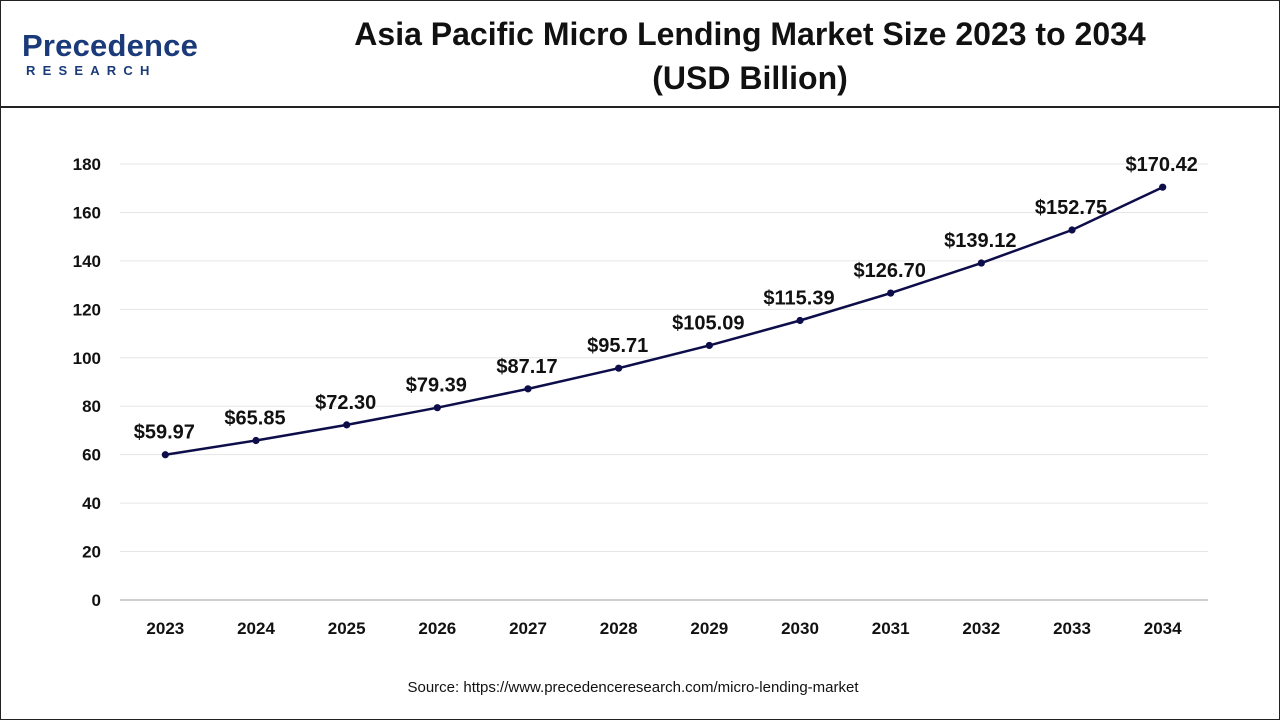 The height and width of the screenshot is (720, 1280). What do you see at coordinates (800, 628) in the screenshot?
I see `x-tick-label: 2030` at bounding box center [800, 628].